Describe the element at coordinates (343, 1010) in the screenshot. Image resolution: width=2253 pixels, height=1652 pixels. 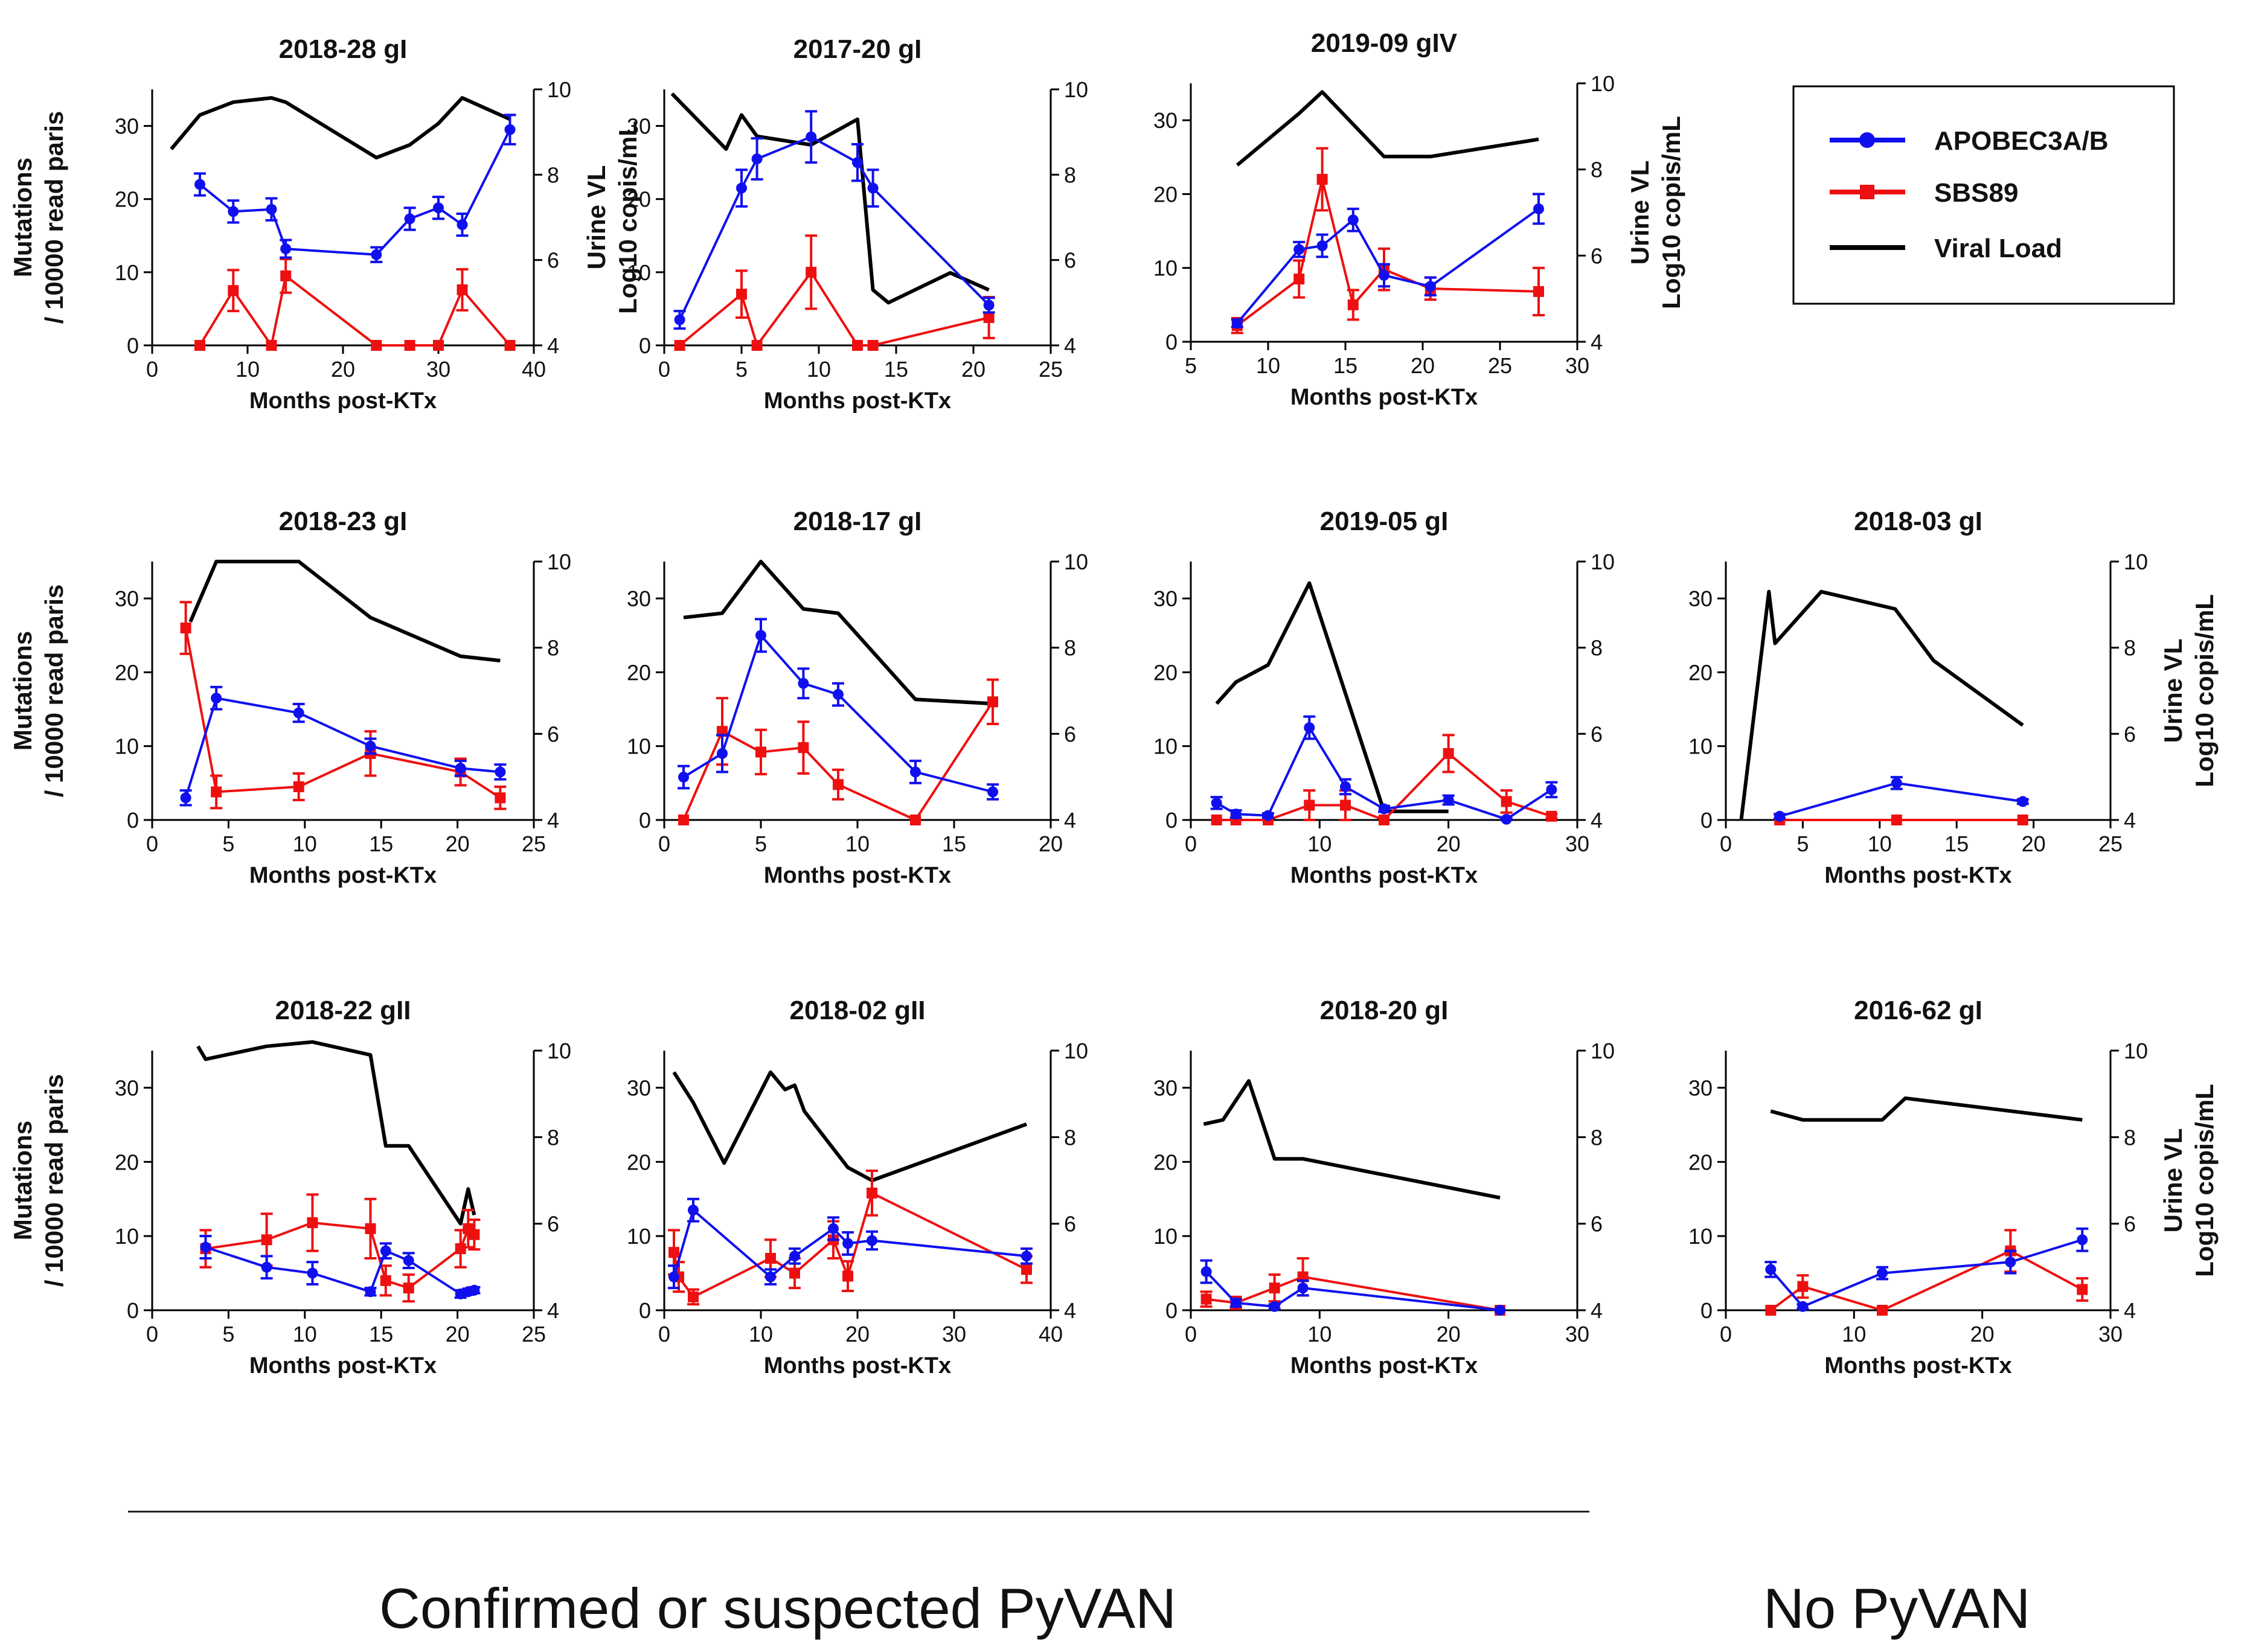
I see `panel-title: 2018-22 gII` at that location.